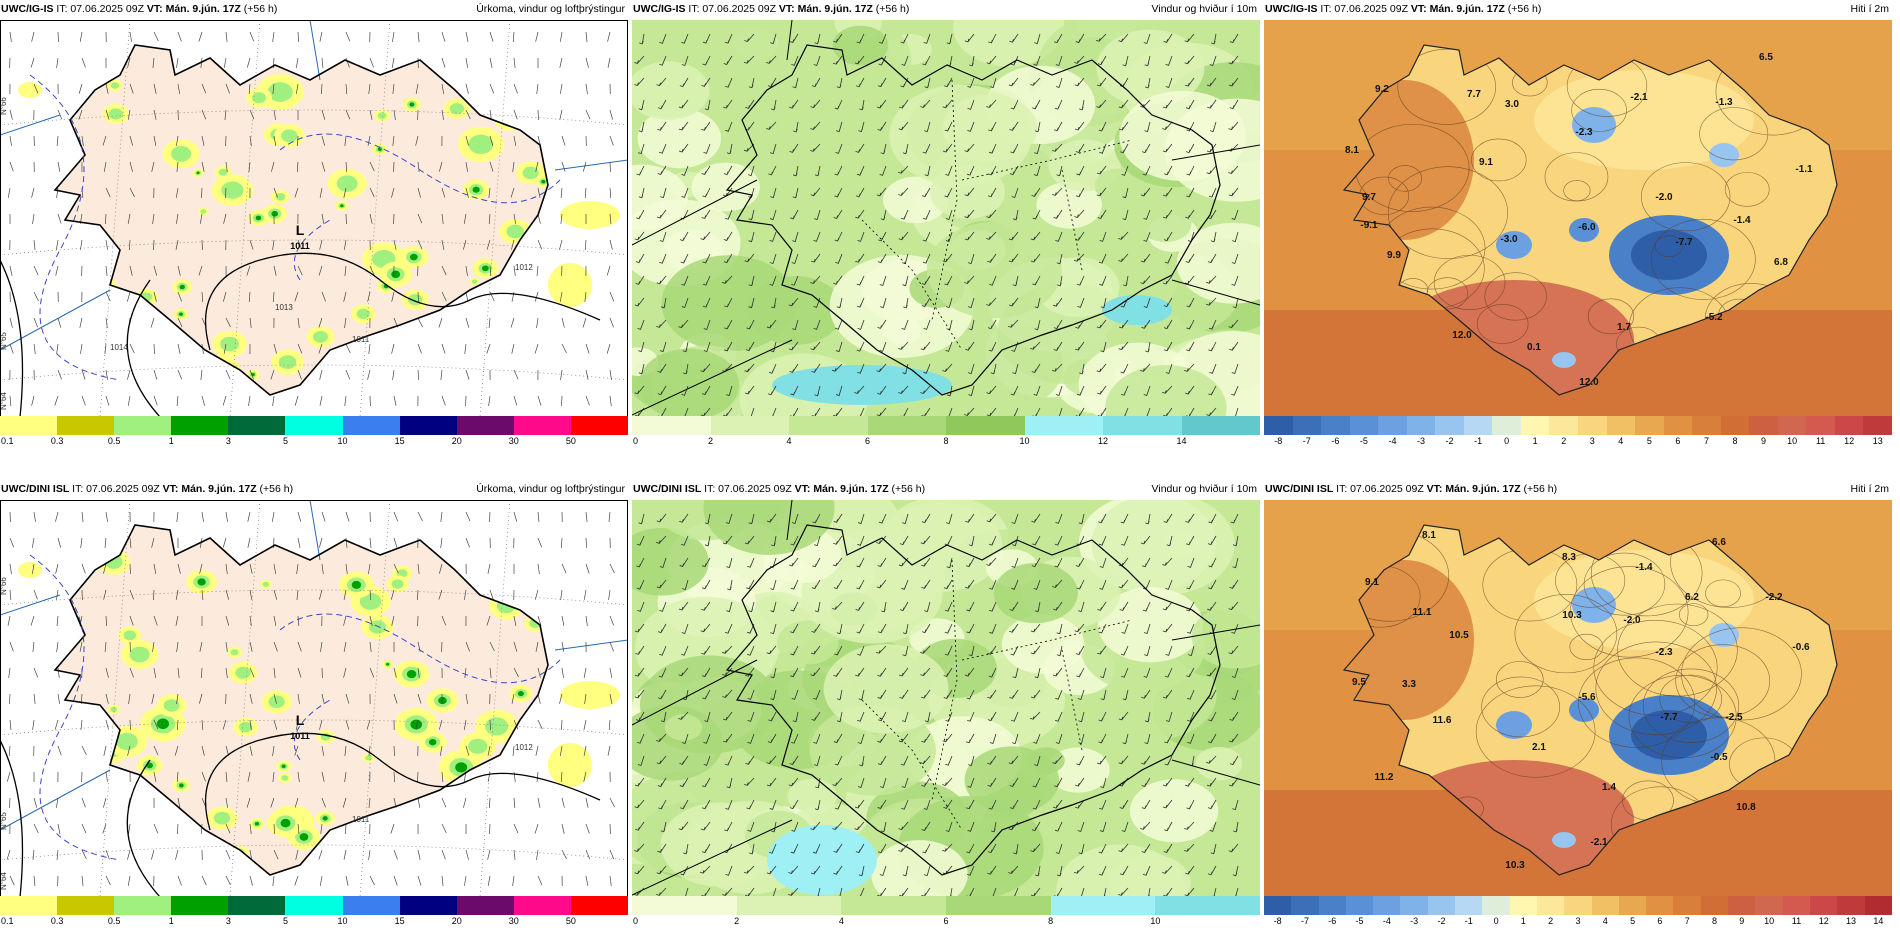  Describe the element at coordinates (1587, 697) in the screenshot. I see `temperature-value: -5.6` at that location.